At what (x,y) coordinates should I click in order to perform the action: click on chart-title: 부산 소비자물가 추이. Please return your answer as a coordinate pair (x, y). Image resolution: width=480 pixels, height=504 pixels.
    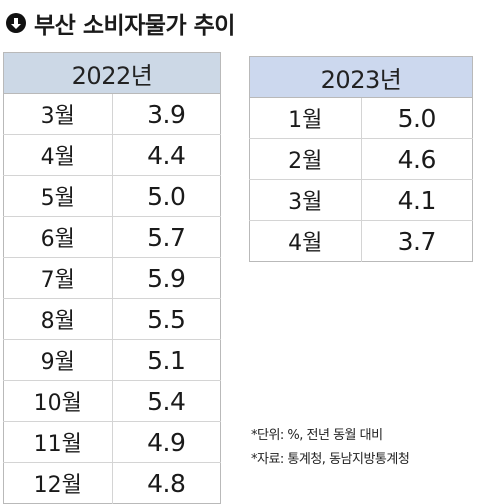
    Looking at the image, I should click on (134, 26).